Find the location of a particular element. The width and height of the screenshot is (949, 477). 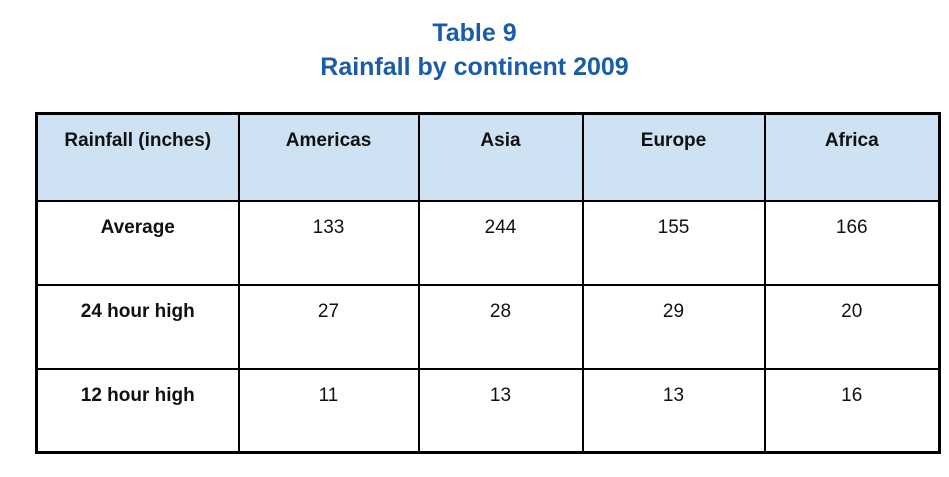

column-header-africa: Africa is located at coordinates (852, 157).